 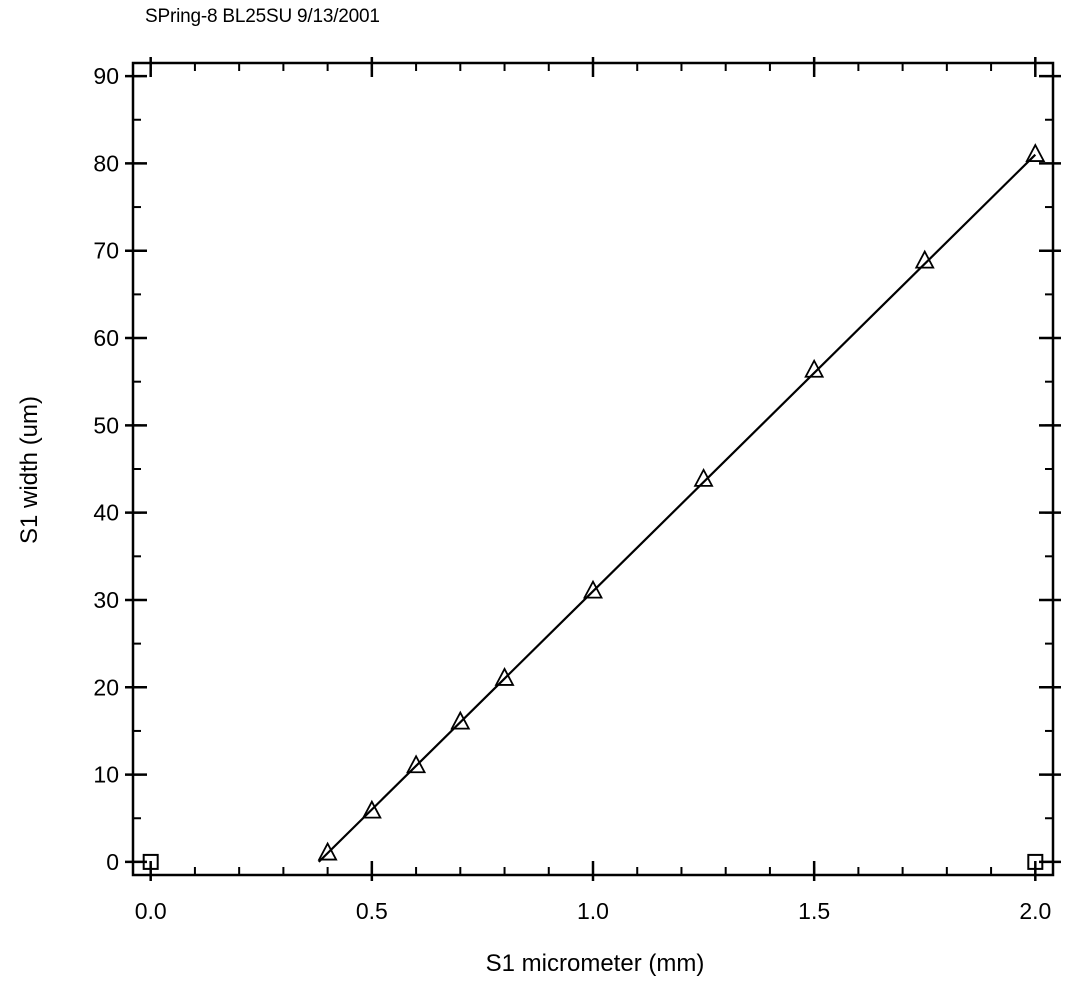 What do you see at coordinates (106, 425) in the screenshot?
I see `y-tick-label: 50` at bounding box center [106, 425].